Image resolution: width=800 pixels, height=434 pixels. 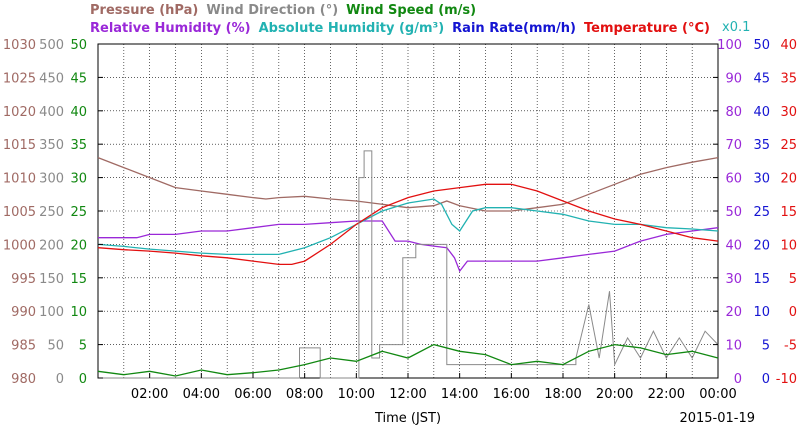 I want to click on x-tick-label: 04:00, so click(x=201, y=394).